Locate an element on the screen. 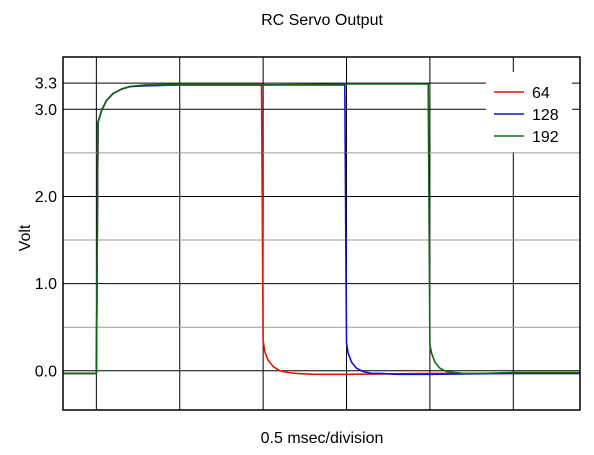 The width and height of the screenshot is (594, 455). legend-label-128: 128 is located at coordinates (545, 115).